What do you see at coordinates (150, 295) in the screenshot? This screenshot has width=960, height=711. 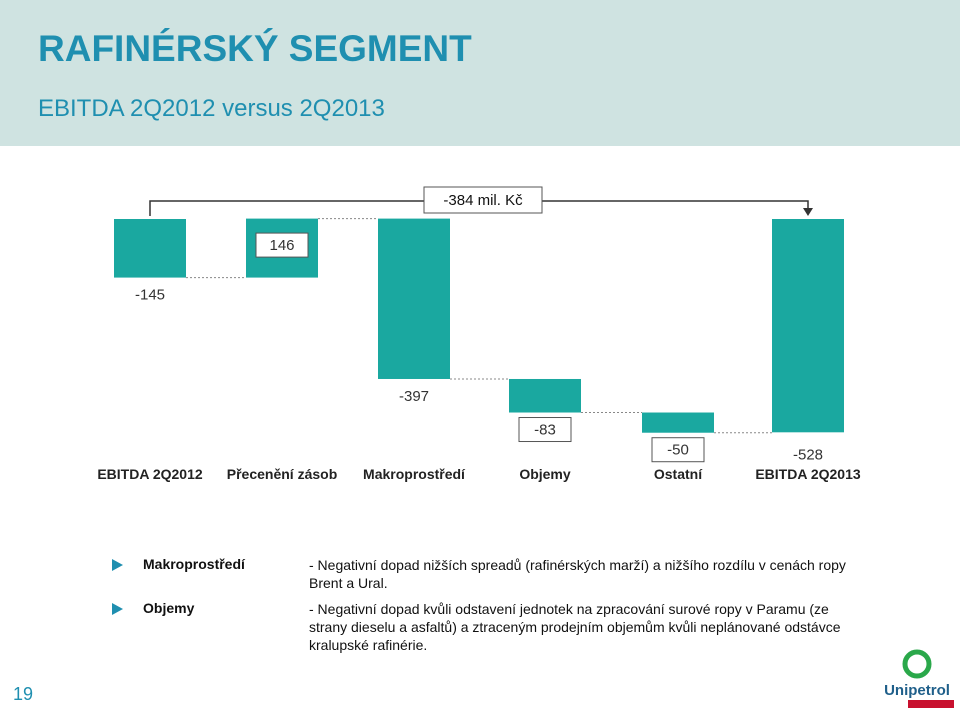 I see `value-label: -145` at bounding box center [150, 295].